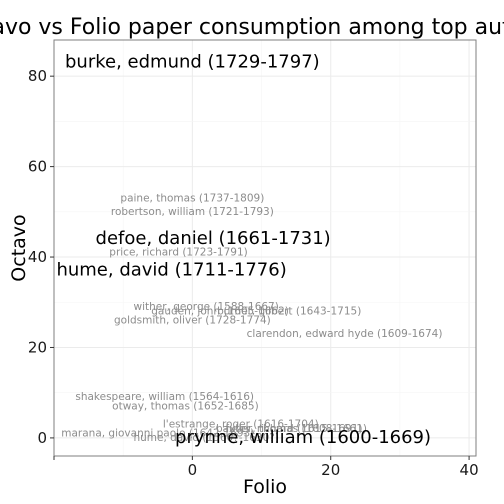 Image resolution: width=504 pixels, height=504 pixels. I want to click on point-label: marana, giovanni paolo (1642-1693), so click(157, 433).